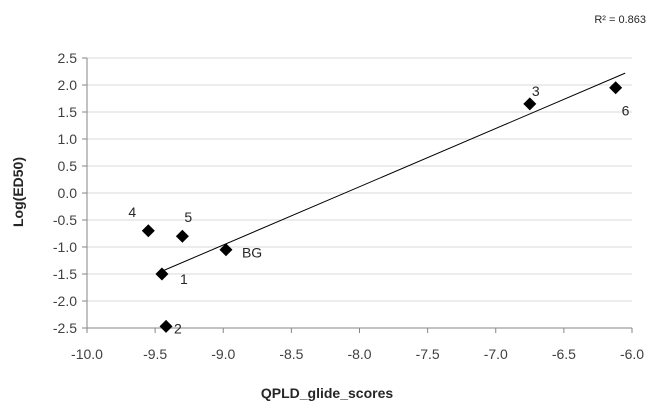  Describe the element at coordinates (68, 139) in the screenshot. I see `y-tick-label: 1.0` at that location.